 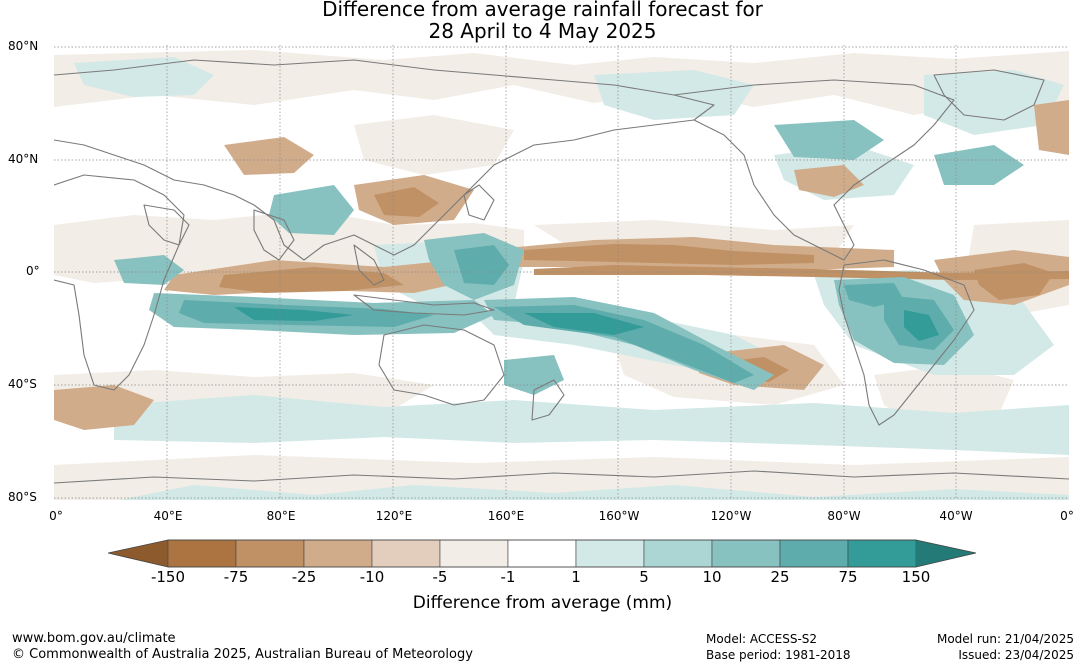 What do you see at coordinates (762, 639) in the screenshot?
I see `footer-model: Model: ACCESS-S2` at bounding box center [762, 639].